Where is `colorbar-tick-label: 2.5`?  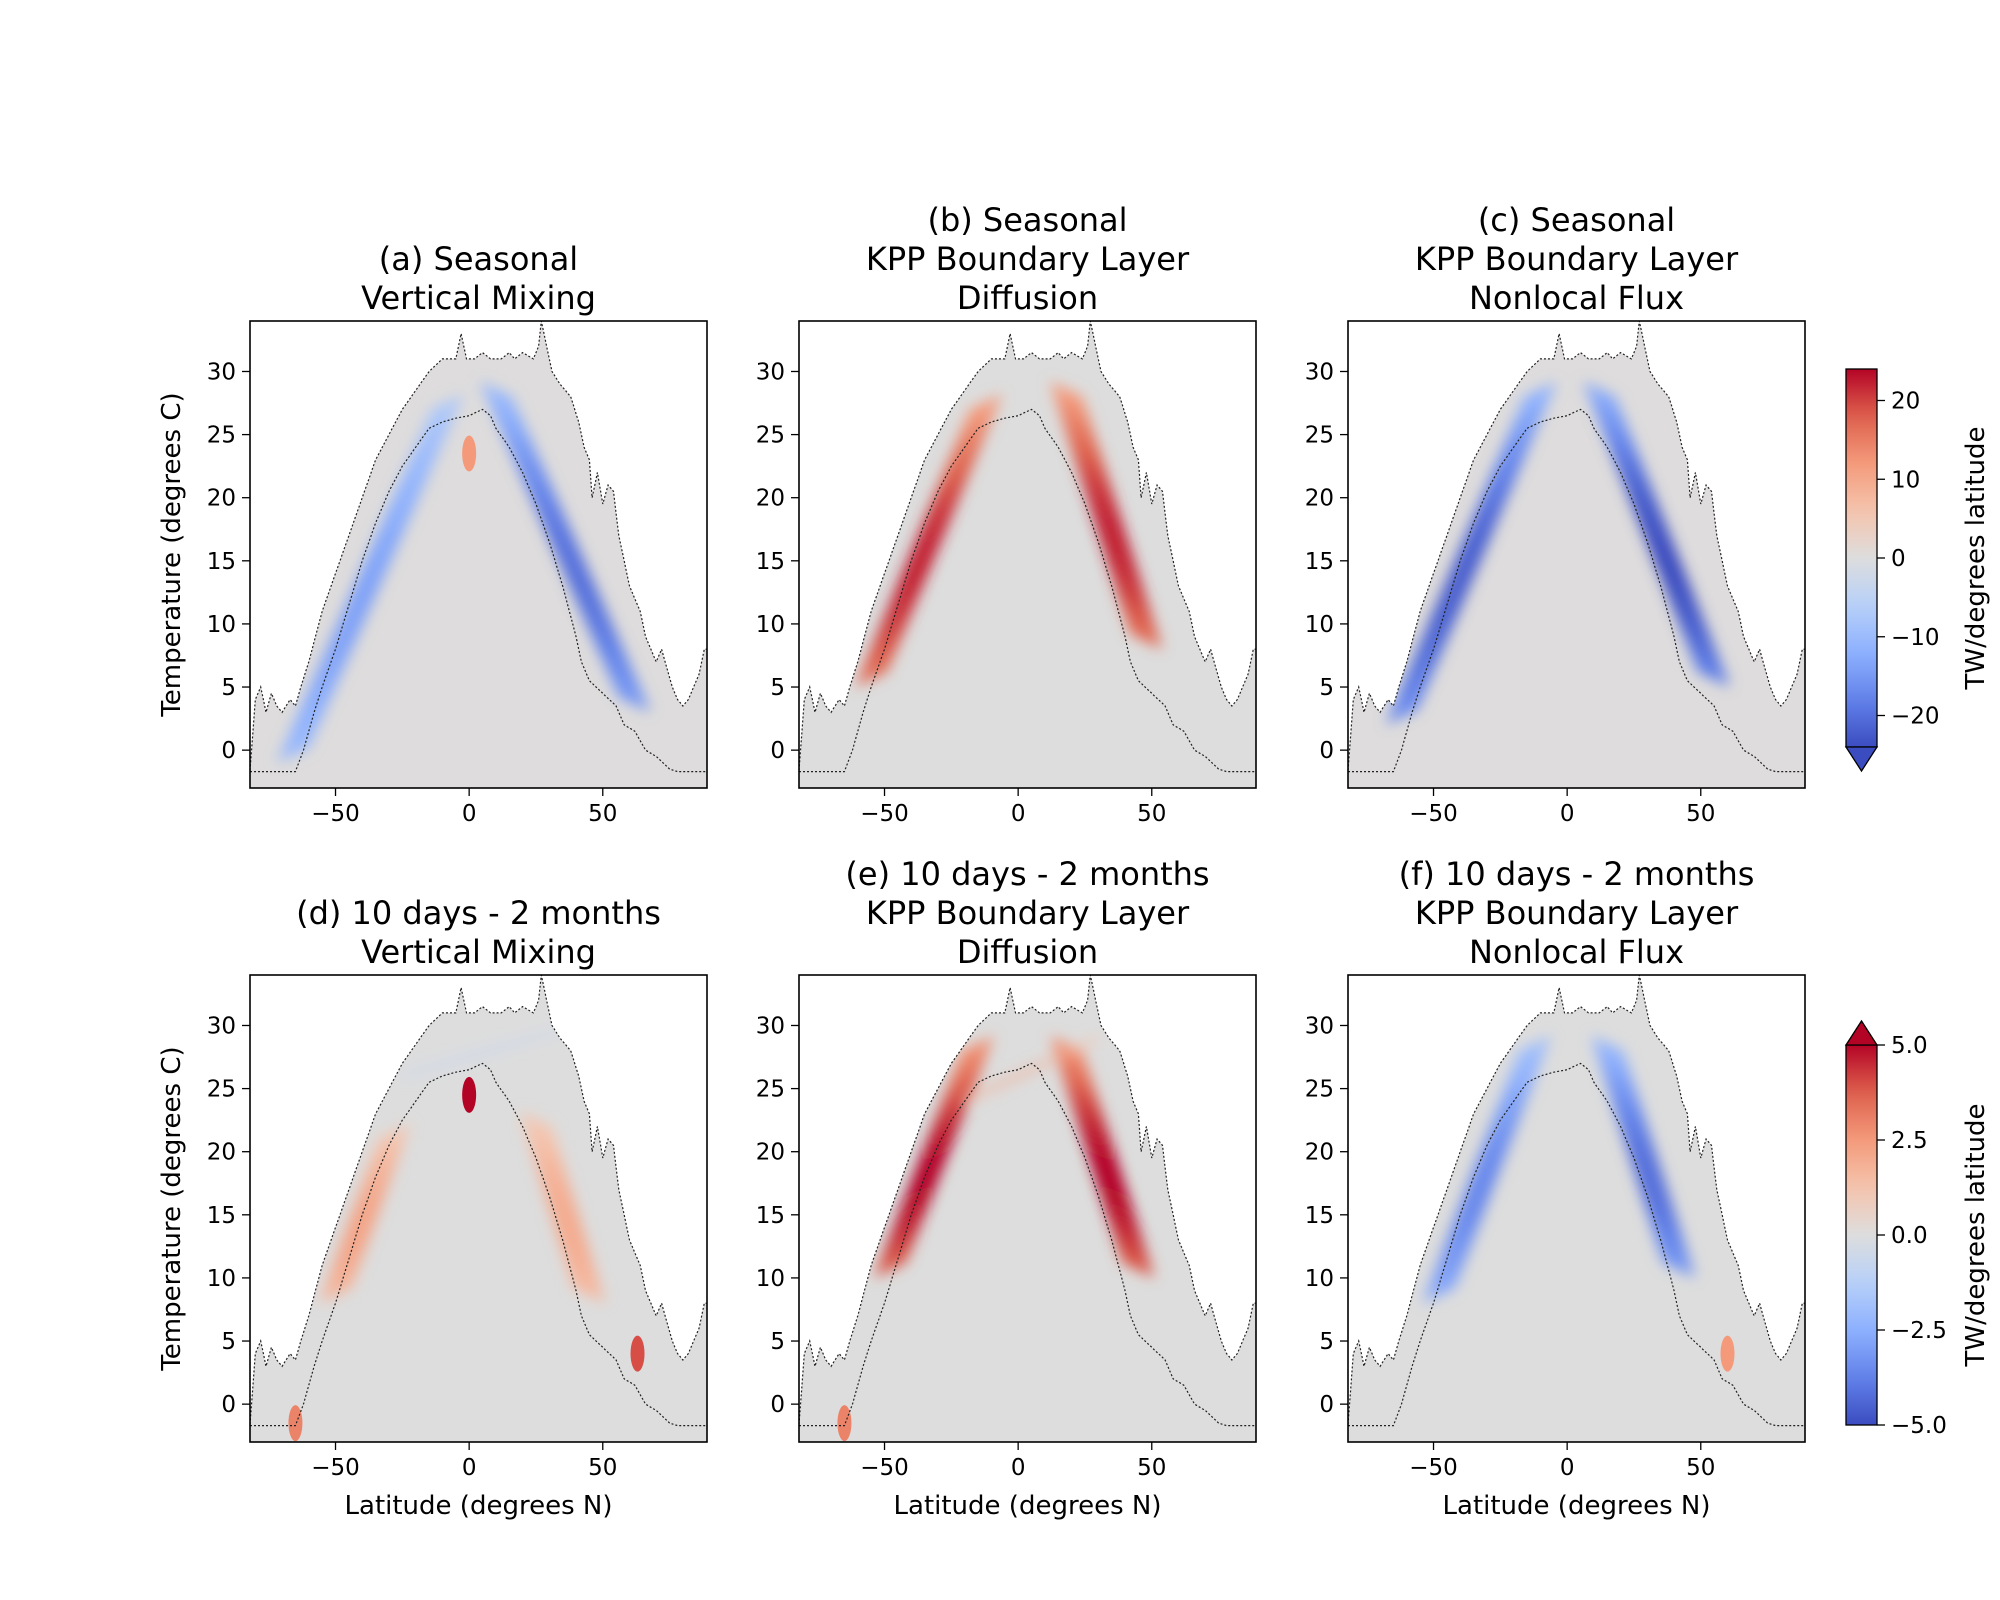
colorbar-tick-label: 2.5 is located at coordinates (1909, 1141).